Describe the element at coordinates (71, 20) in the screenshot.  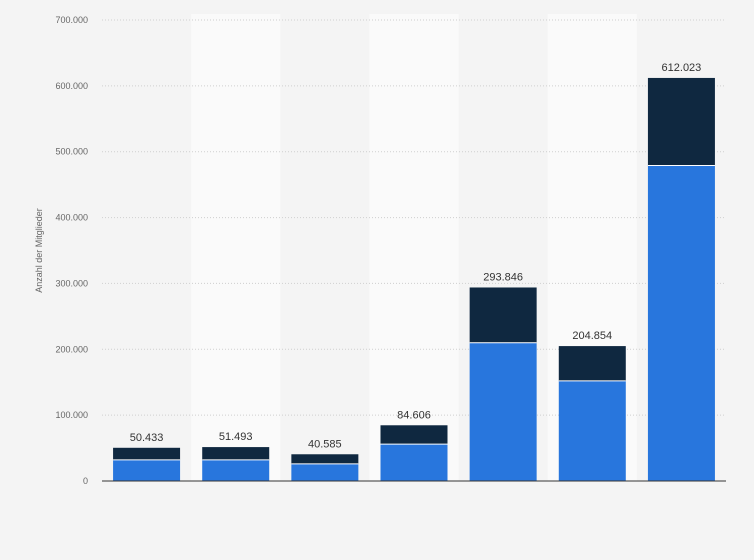
I see `y-tick-label: 700.000` at that location.